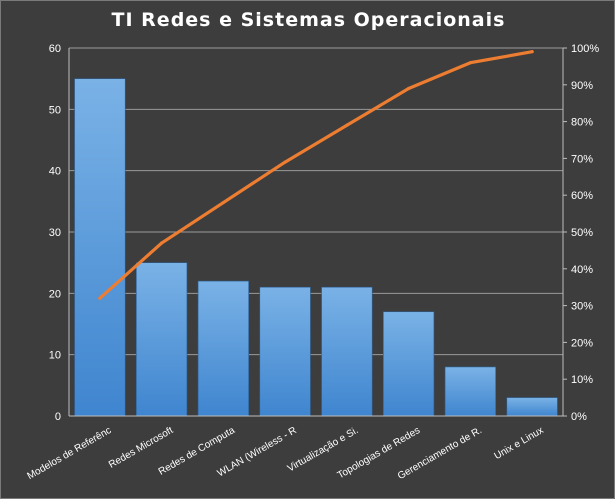  What do you see at coordinates (585, 49) in the screenshot?
I see `y2-tick-label: 100%` at bounding box center [585, 49].